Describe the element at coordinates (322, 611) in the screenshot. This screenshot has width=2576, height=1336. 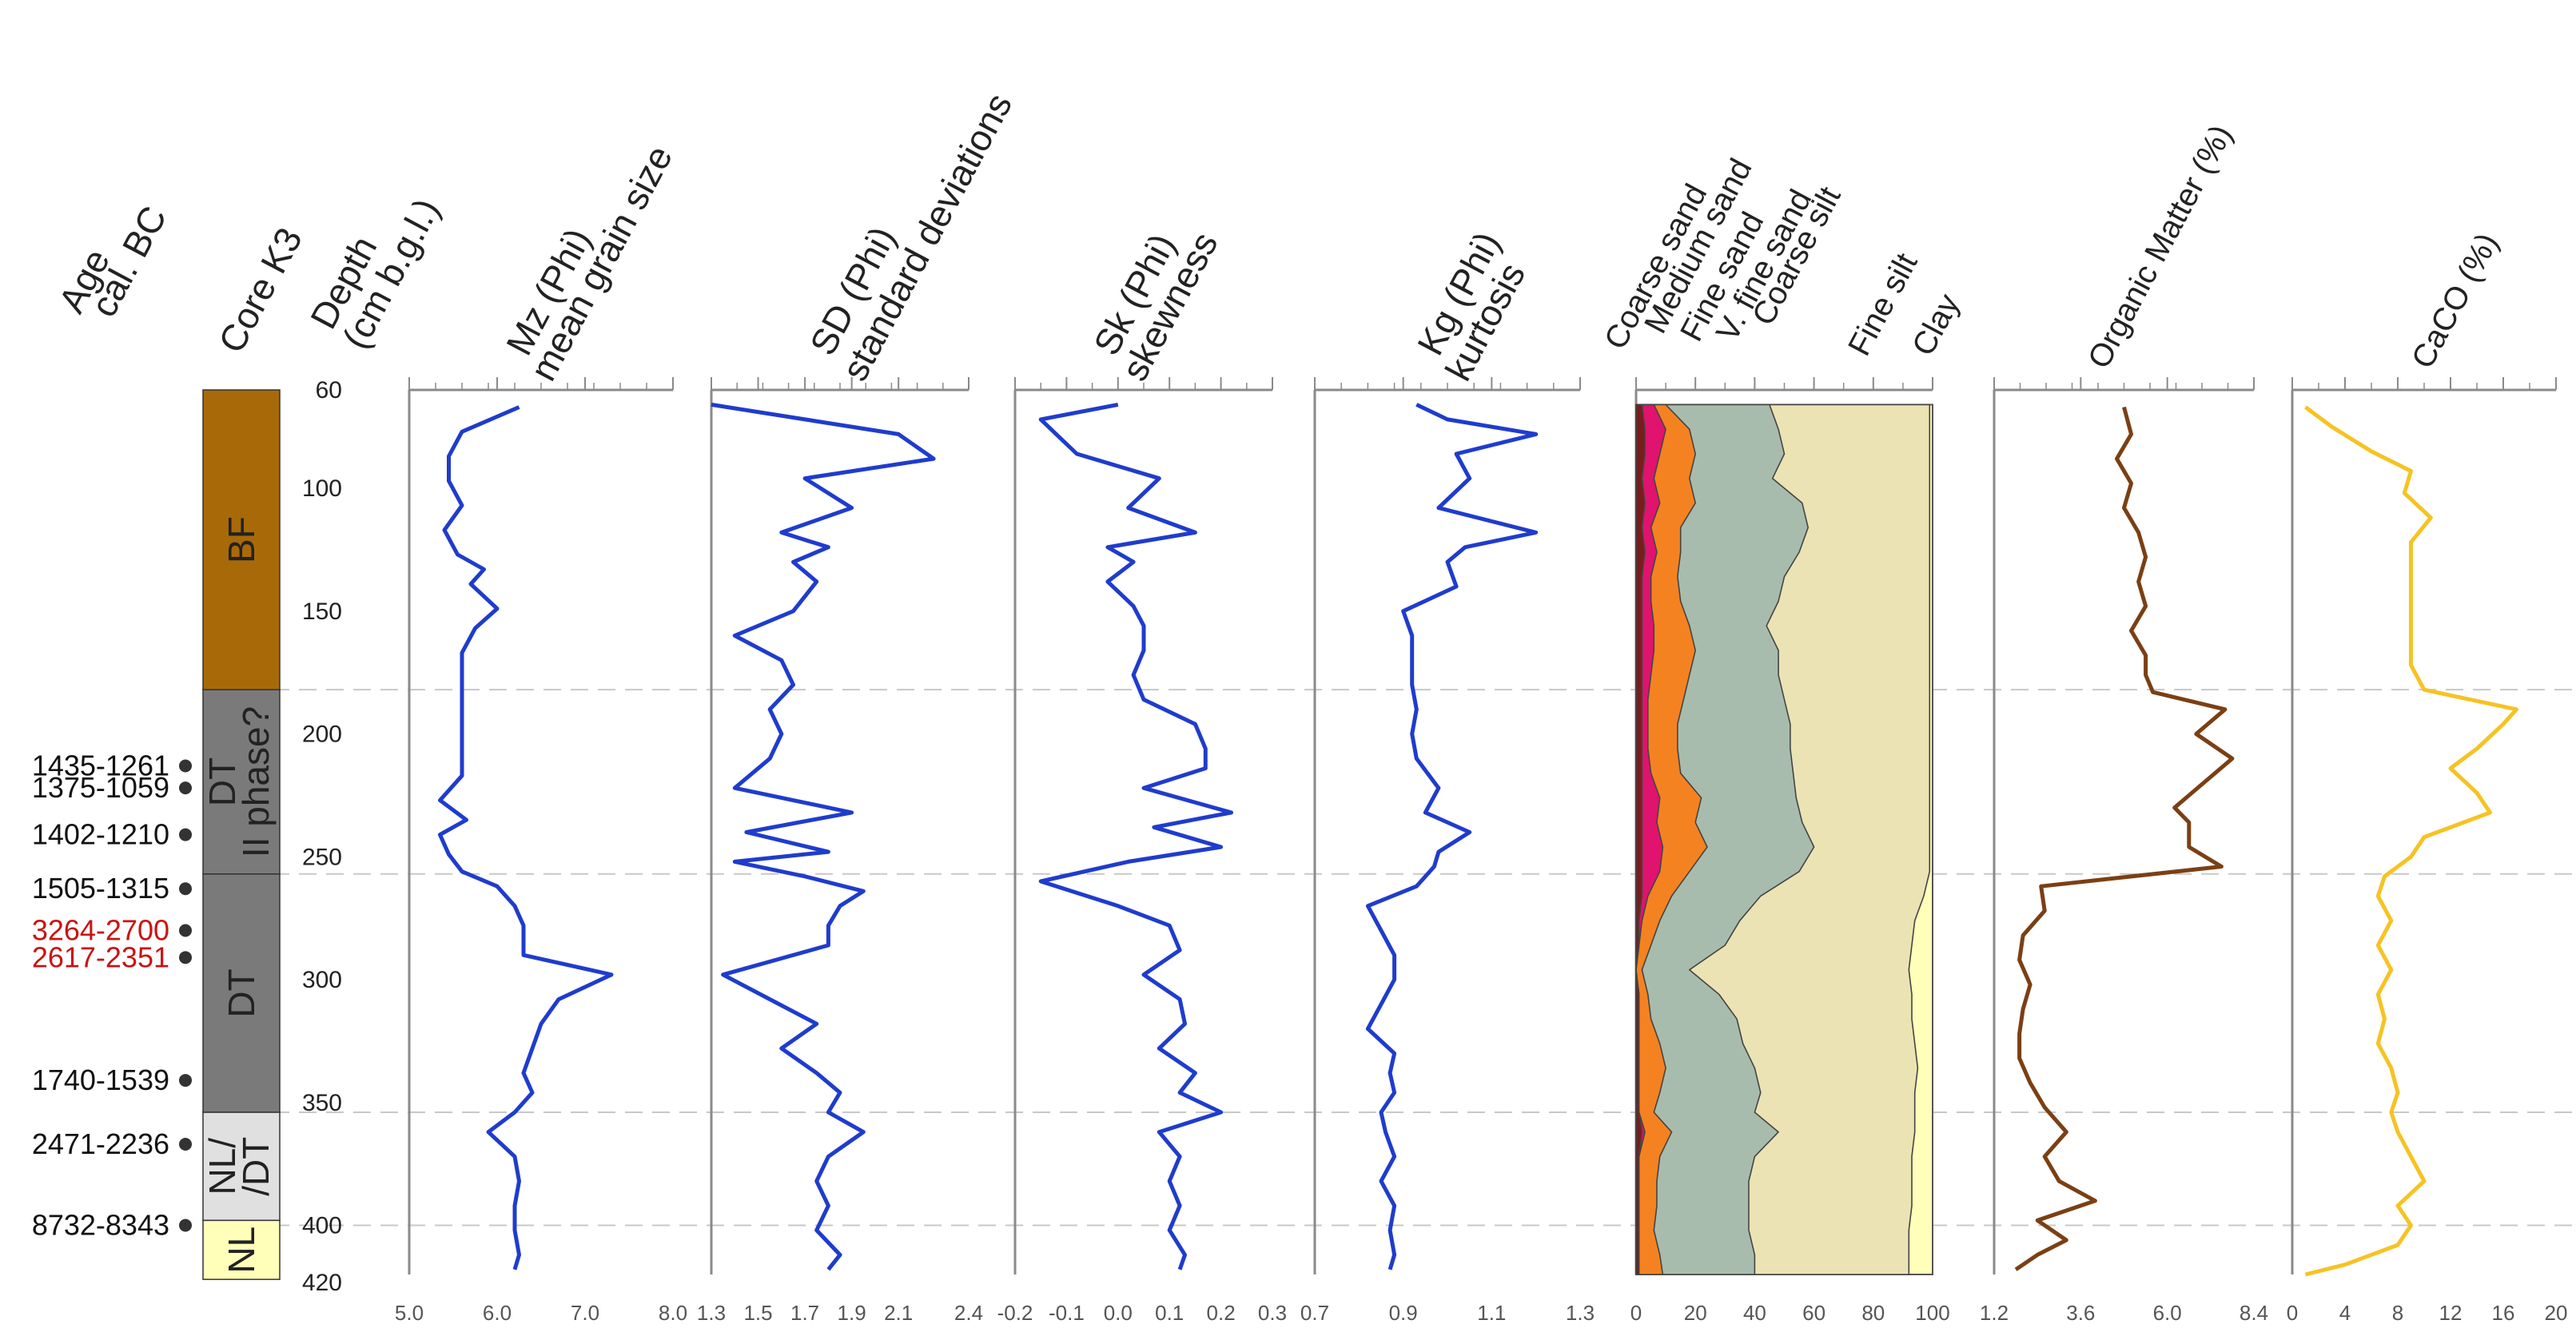
I see `depth-tick-label: 150` at that location.